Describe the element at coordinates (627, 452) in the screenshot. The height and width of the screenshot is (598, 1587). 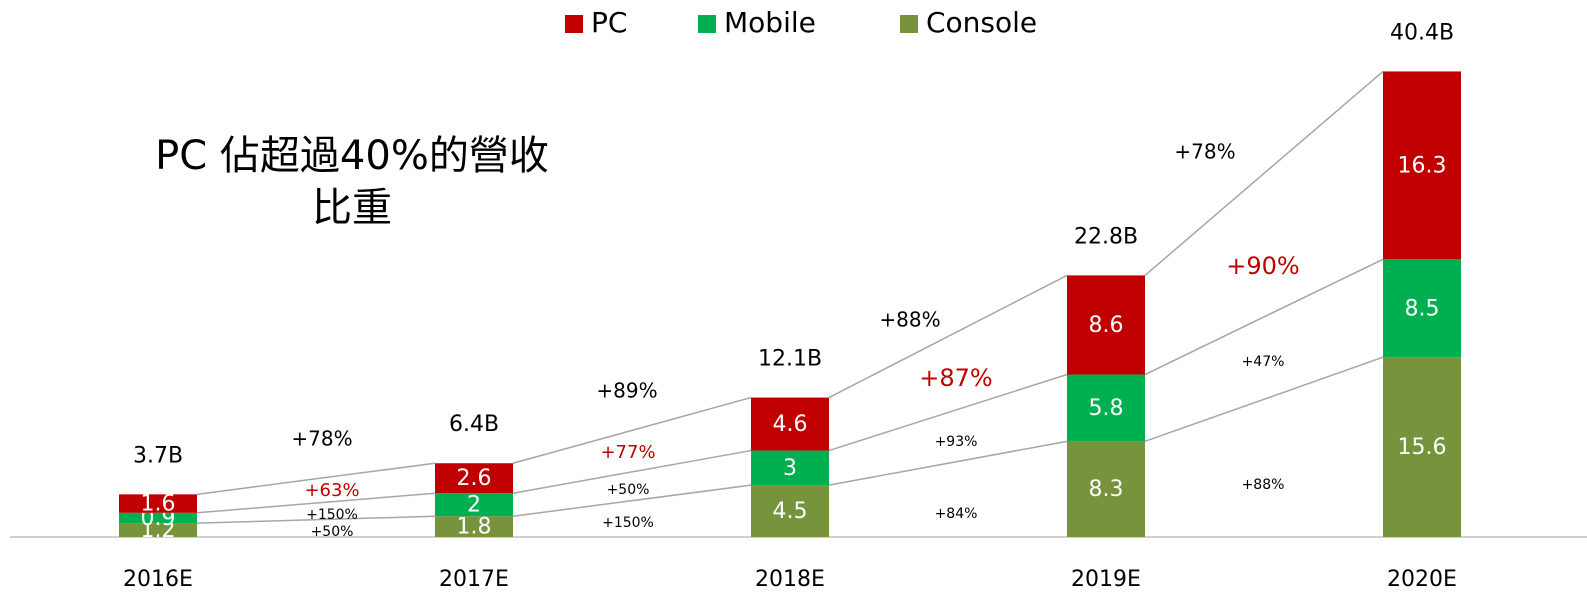
I see `growth-annotation: +77%` at that location.